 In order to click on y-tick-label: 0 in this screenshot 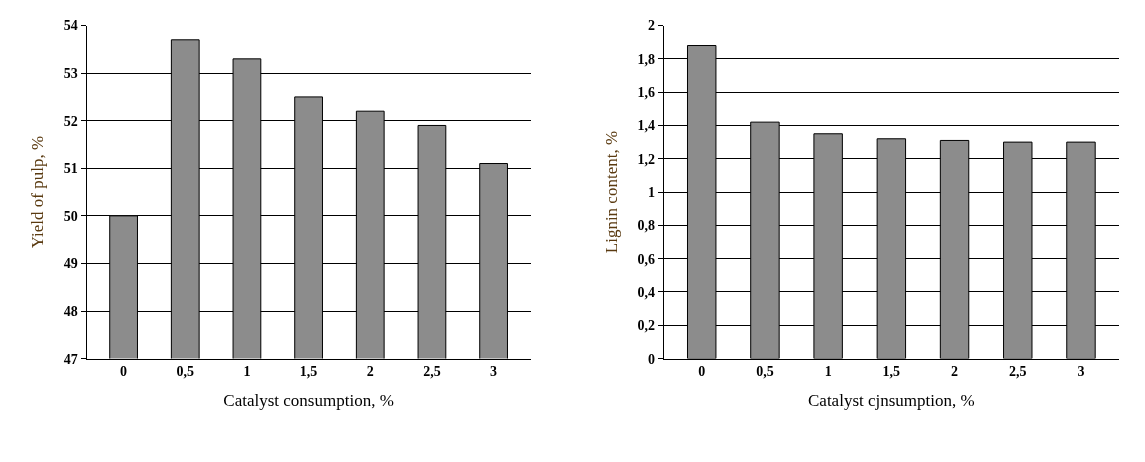, I will do `click(651, 359)`.